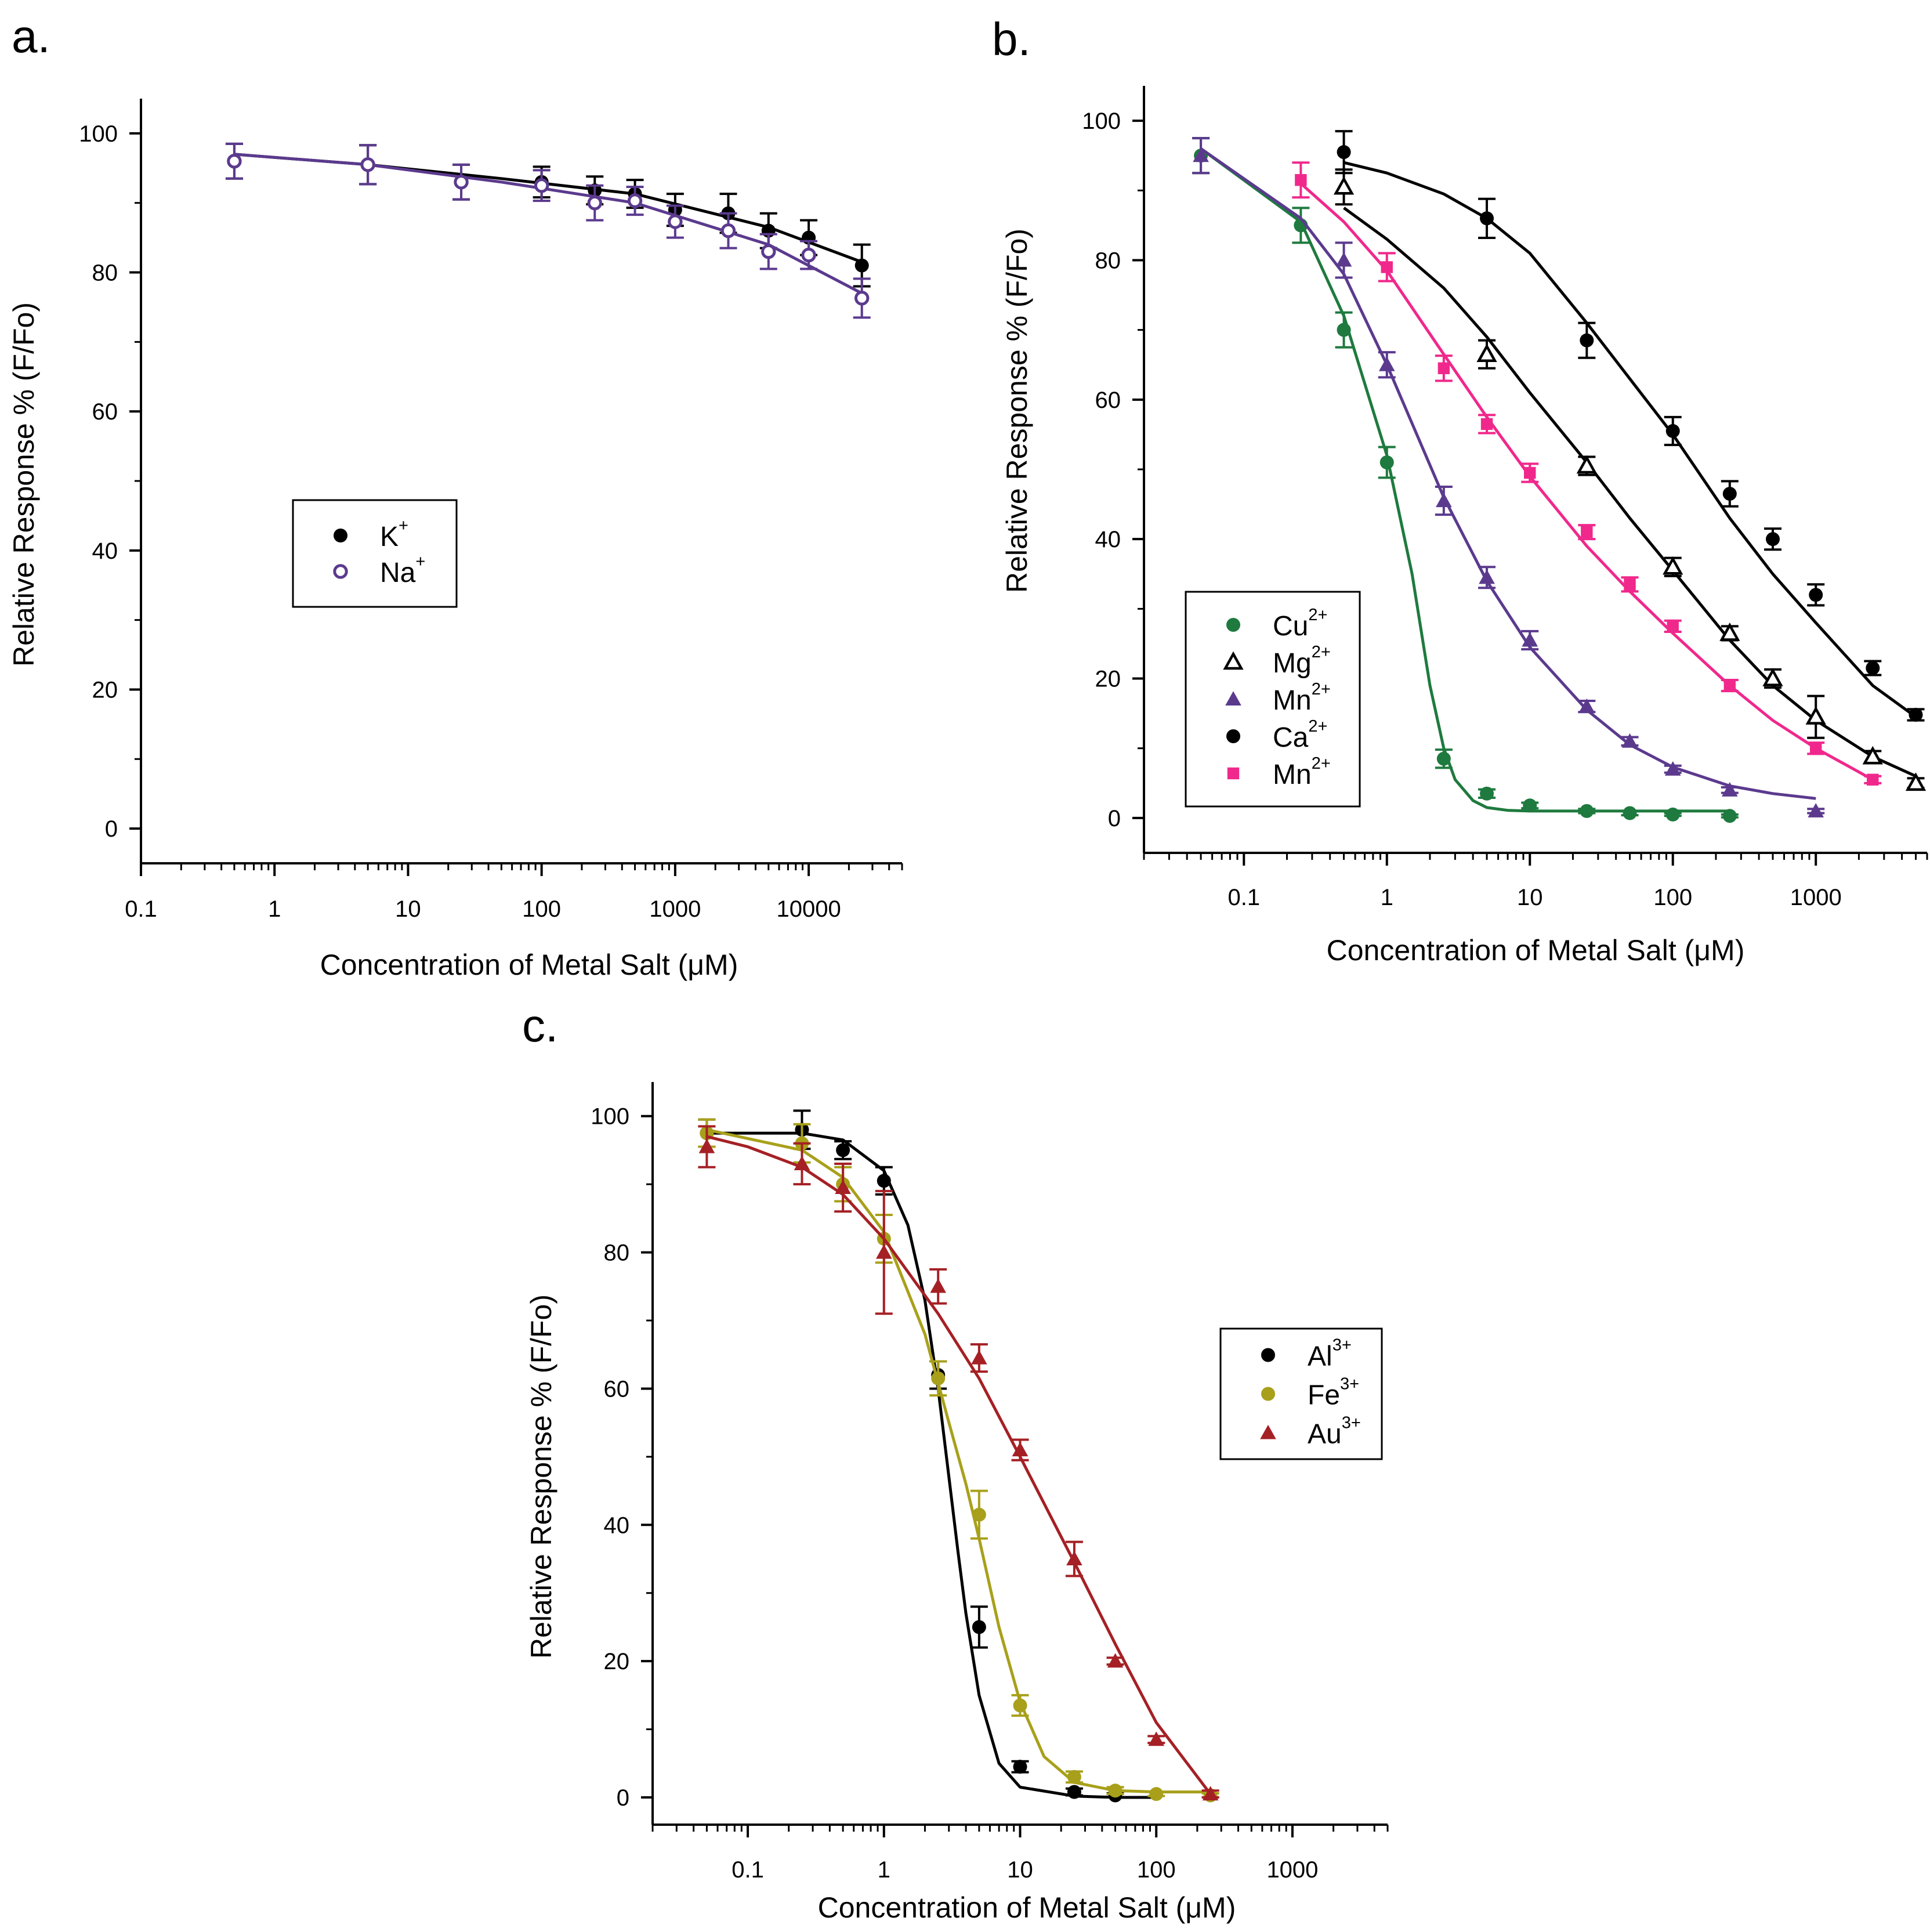  I want to click on legend: Al3+Fe3+Au3+, so click(1301, 1393).